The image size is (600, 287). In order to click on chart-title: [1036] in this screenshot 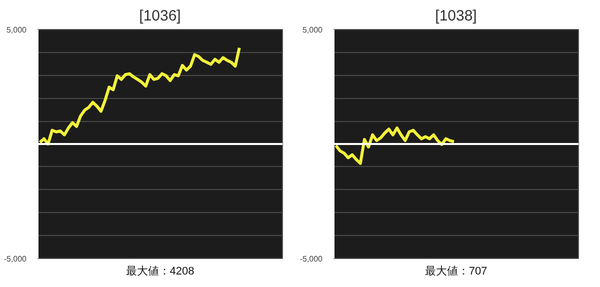, I will do `click(160, 16)`.